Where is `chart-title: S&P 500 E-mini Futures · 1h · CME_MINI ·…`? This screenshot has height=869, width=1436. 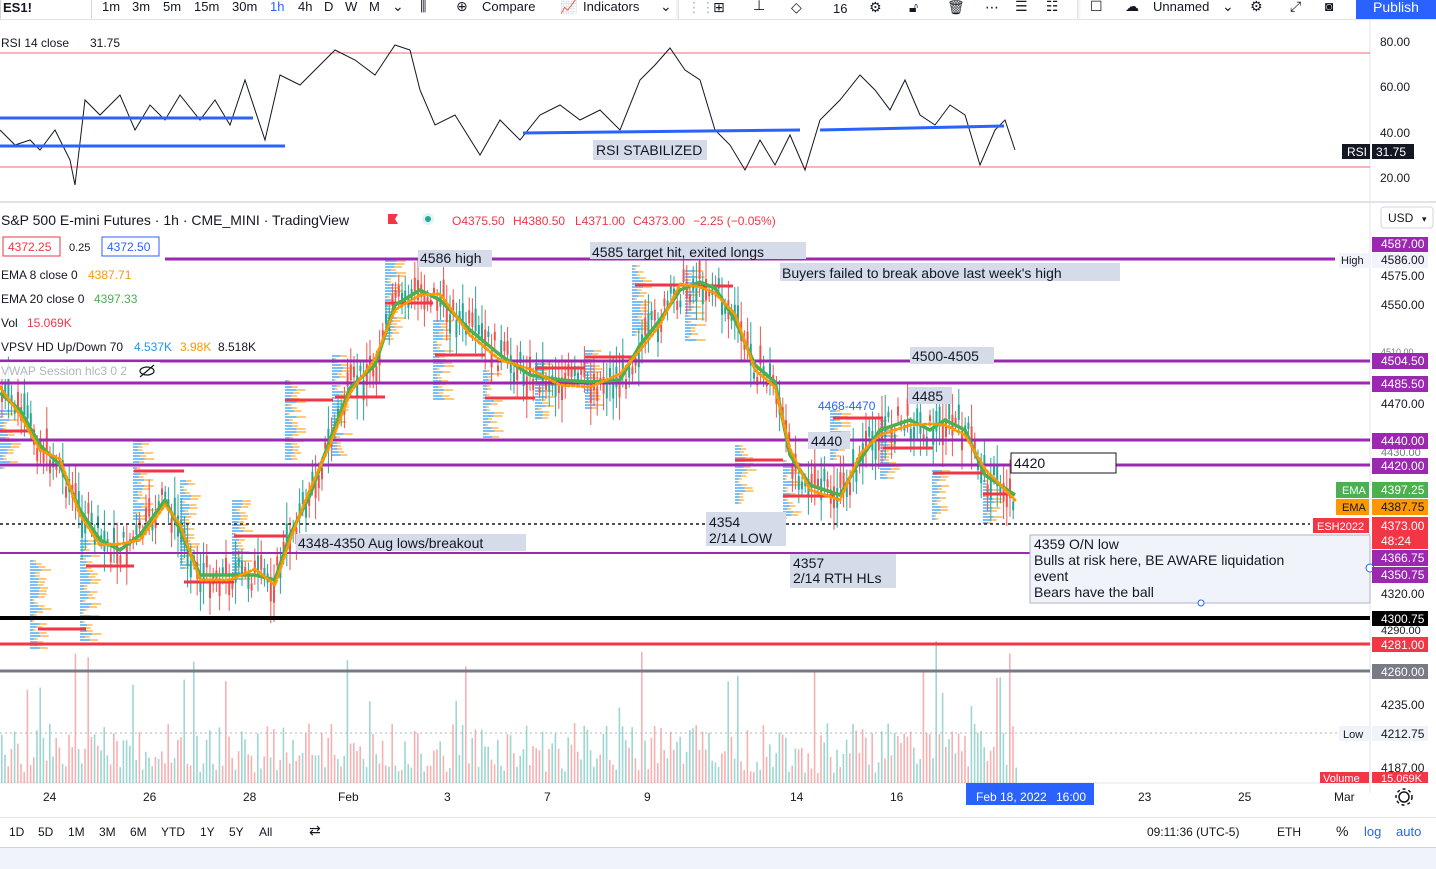 chart-title: S&P 500 E-mini Futures · 1h · CME_MINI ·… is located at coordinates (175, 220).